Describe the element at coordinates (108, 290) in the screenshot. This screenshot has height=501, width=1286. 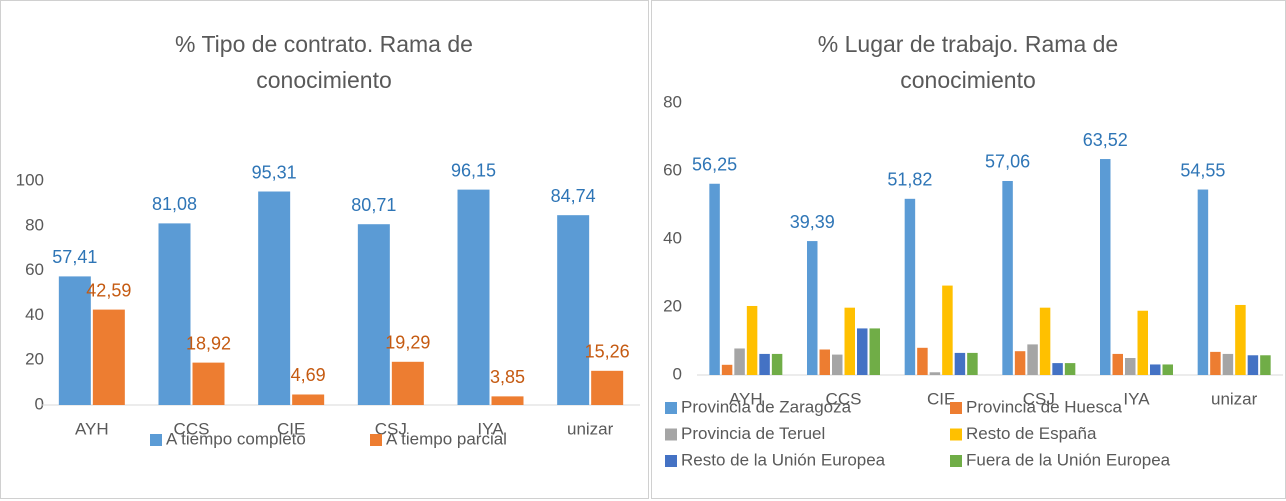
I see `value-label: 42,59` at that location.